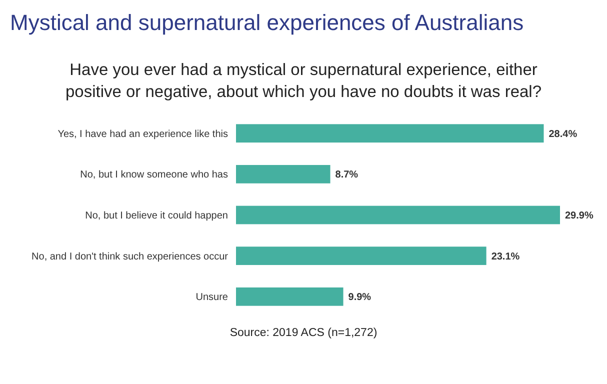 Image resolution: width=607 pixels, height=384 pixels. What do you see at coordinates (156, 216) in the screenshot?
I see `y-tick-label: No, but I believe it could happen` at bounding box center [156, 216].